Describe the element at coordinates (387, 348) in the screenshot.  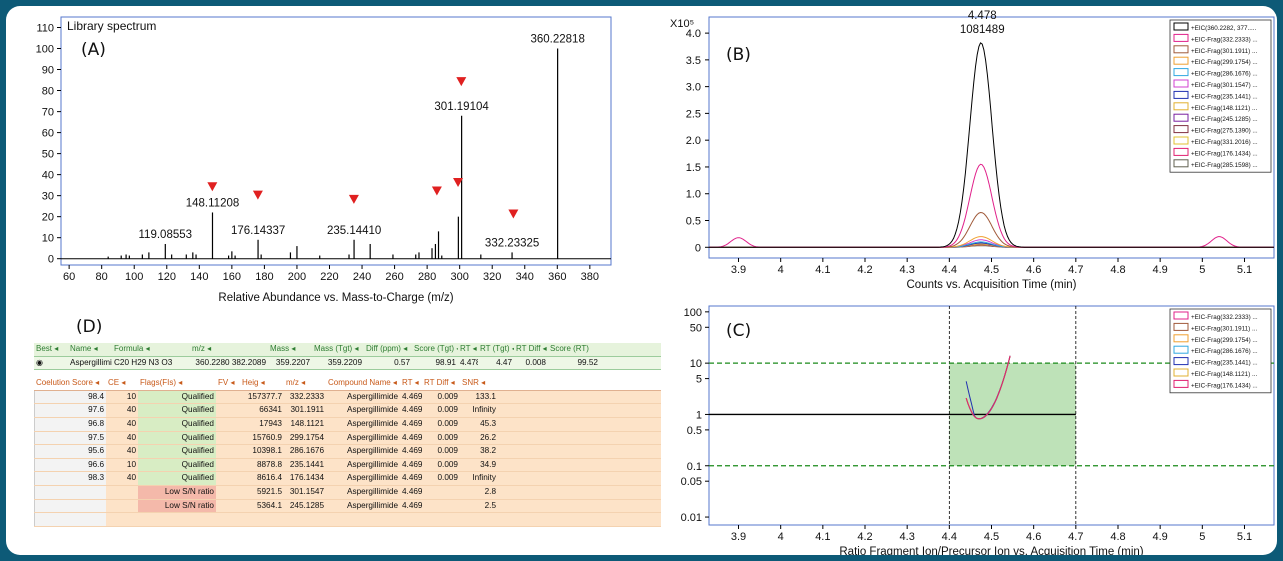
I see `column-header: Diff (ppm) ◂` at that location.